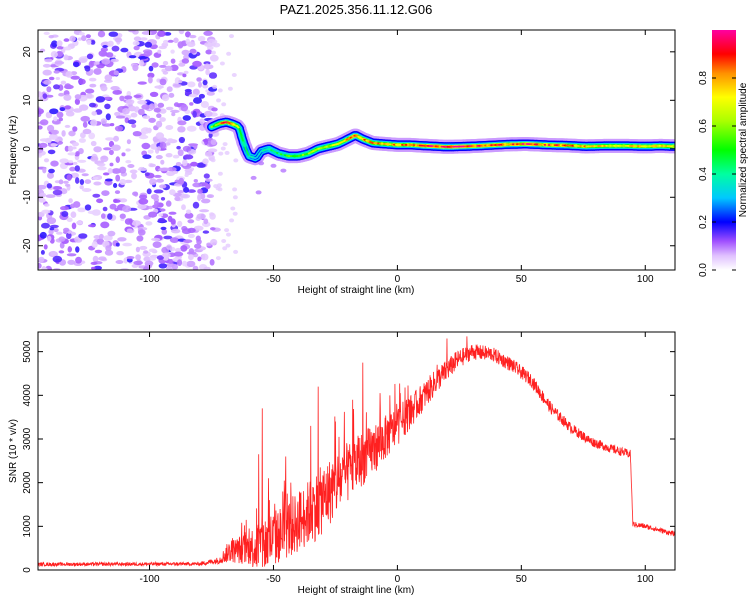 This screenshot has height=600, width=750. Describe the element at coordinates (703, 78) in the screenshot. I see `colorbar-tick-label: 0.8` at that location.